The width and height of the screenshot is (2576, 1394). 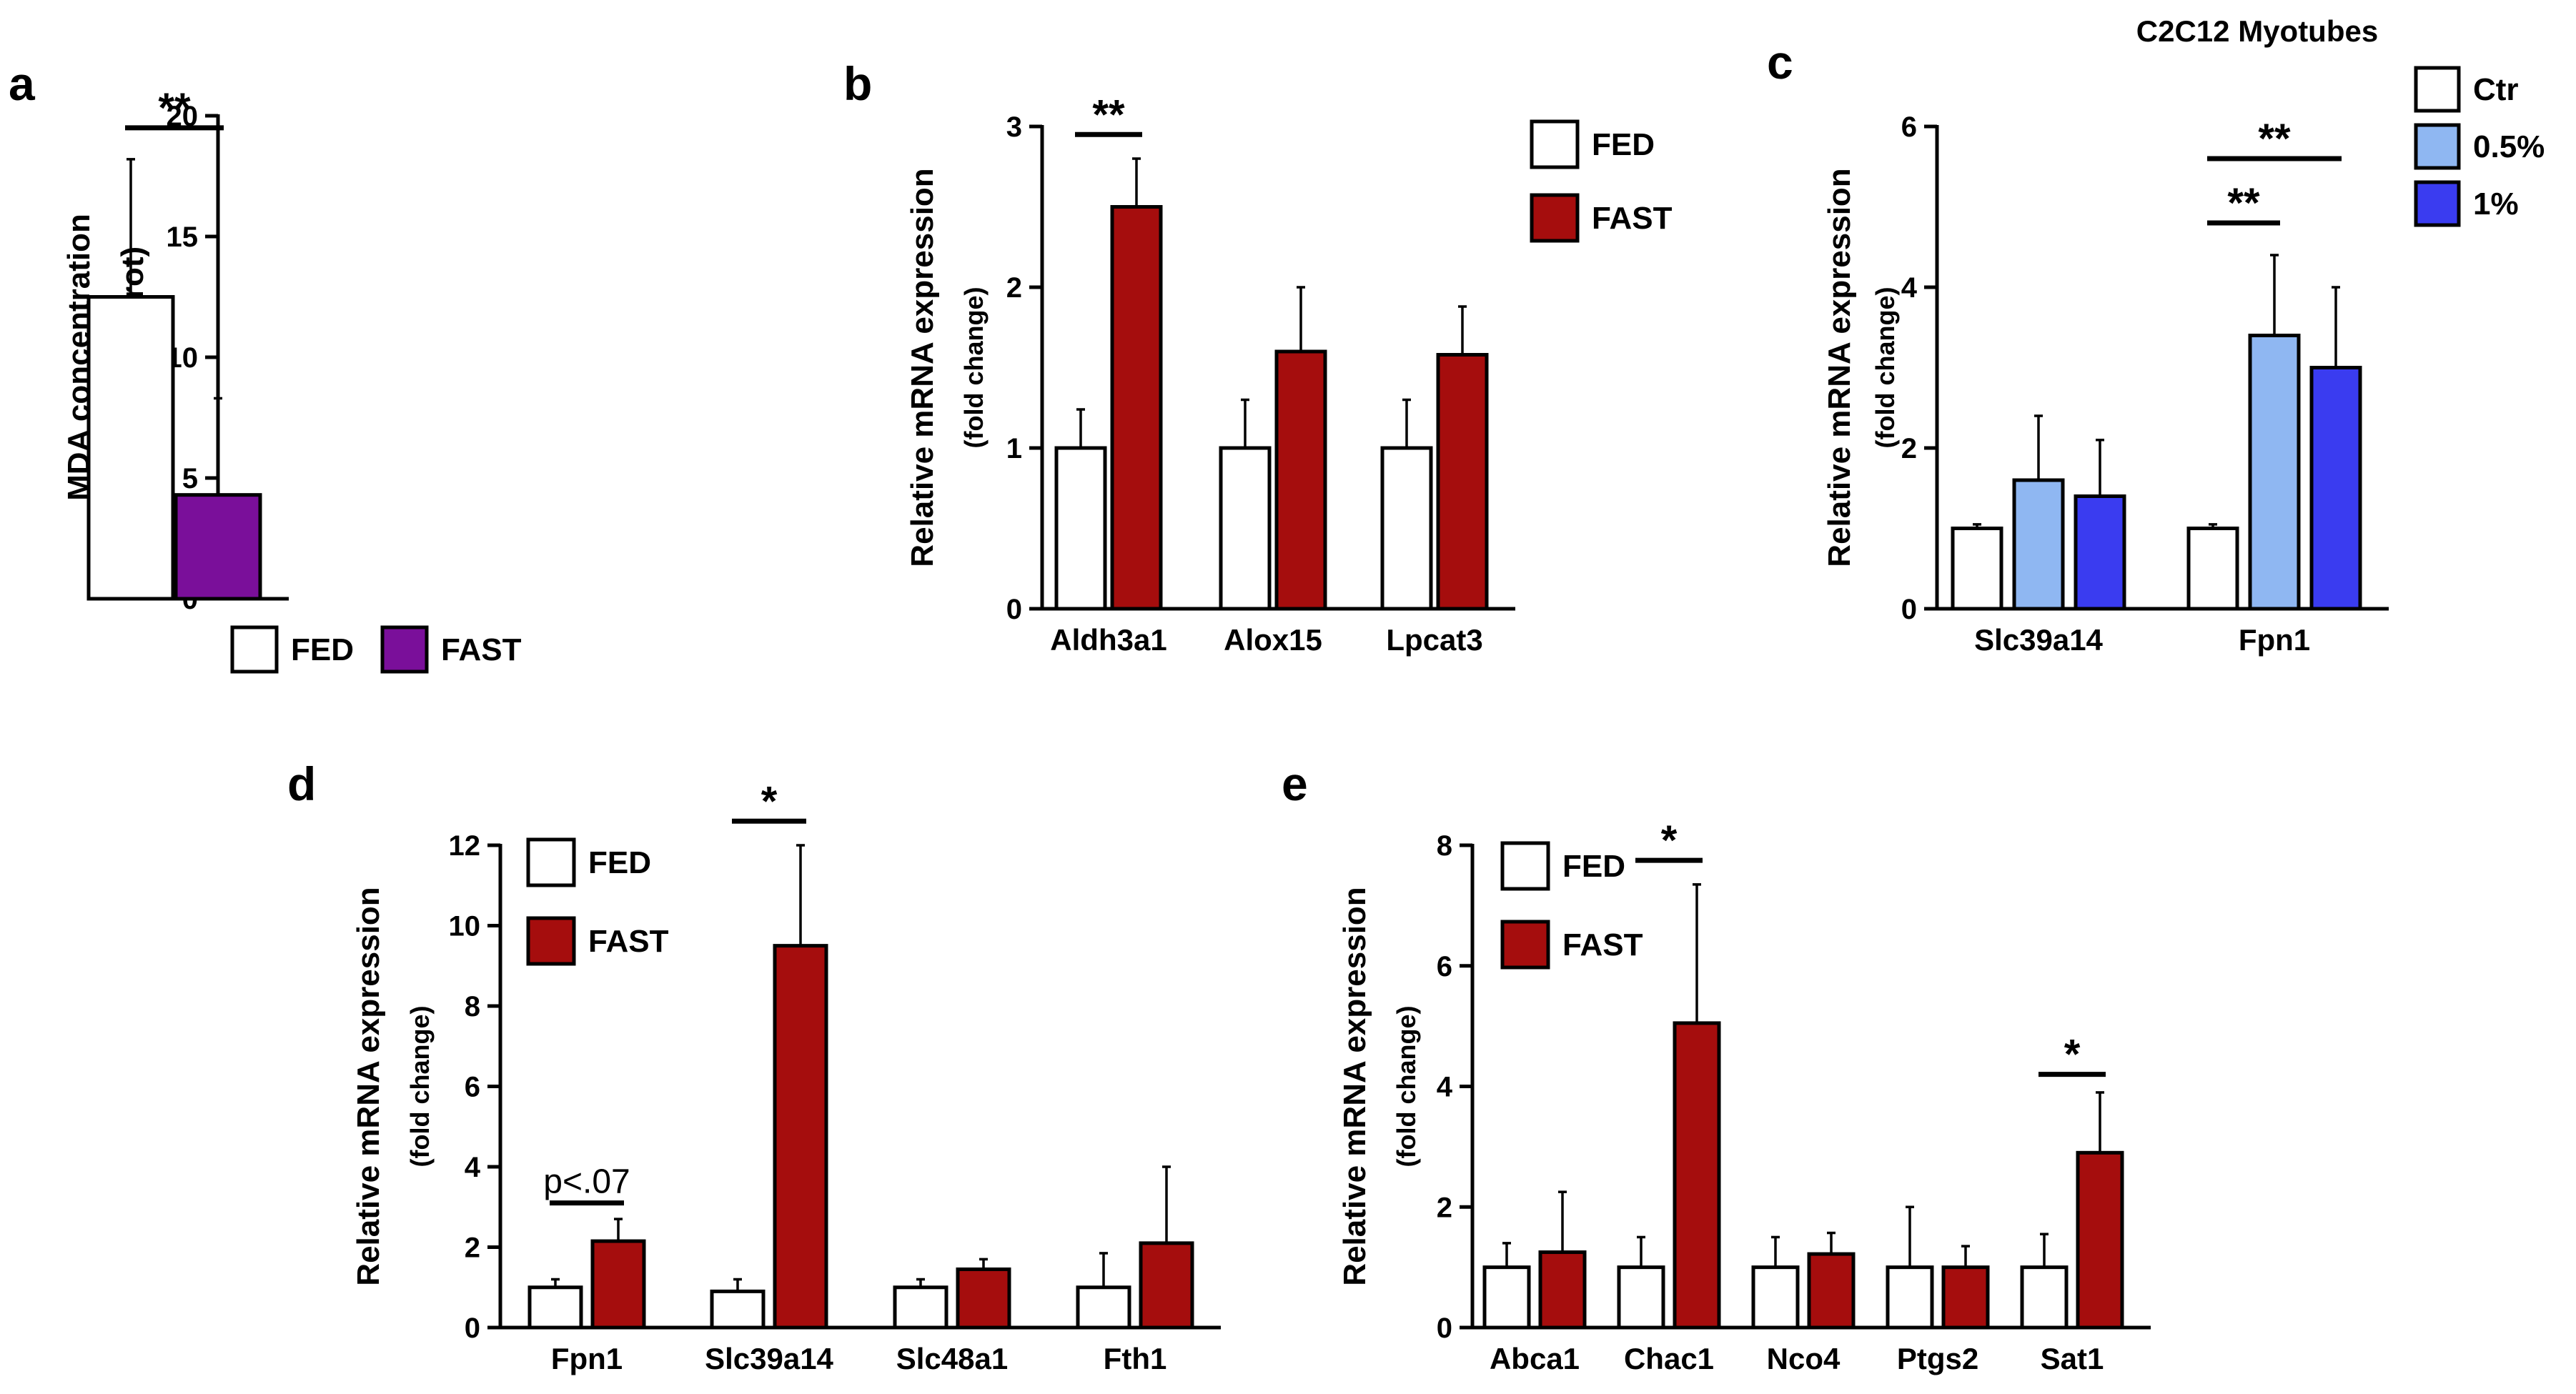 What do you see at coordinates (1938, 1359) in the screenshot?
I see `x-category-label: Ptgs2` at bounding box center [1938, 1359].